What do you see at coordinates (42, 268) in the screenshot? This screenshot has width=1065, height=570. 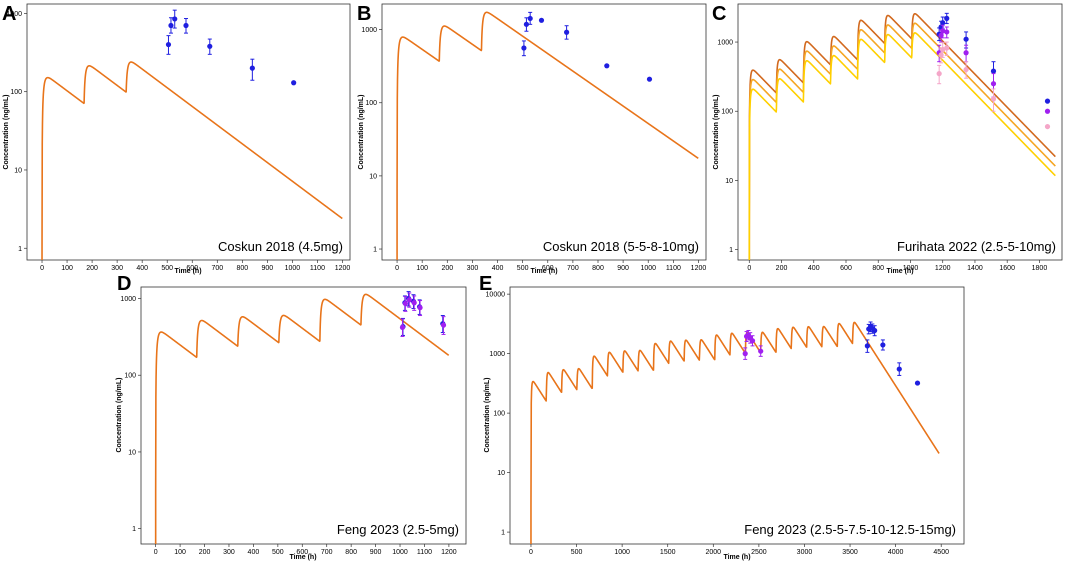 I see `panel-a-x-tick-label: 0` at bounding box center [42, 268].